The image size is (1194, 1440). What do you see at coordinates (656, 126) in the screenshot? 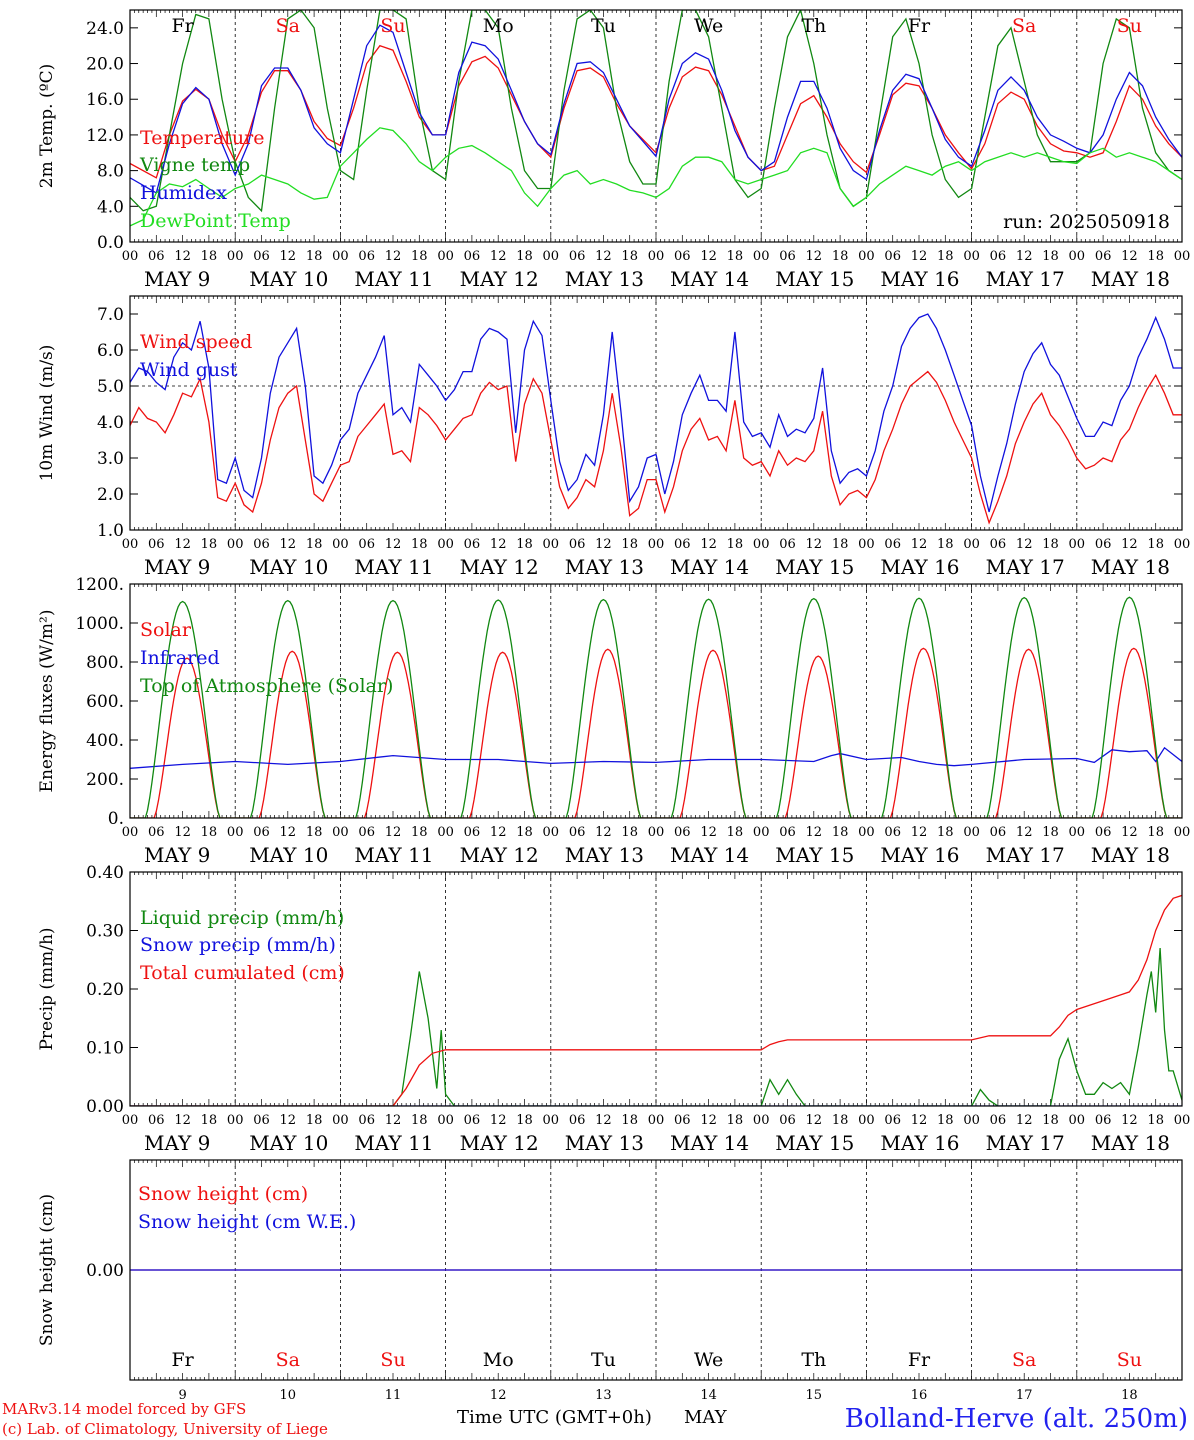
I see `panel-frame` at bounding box center [656, 126].